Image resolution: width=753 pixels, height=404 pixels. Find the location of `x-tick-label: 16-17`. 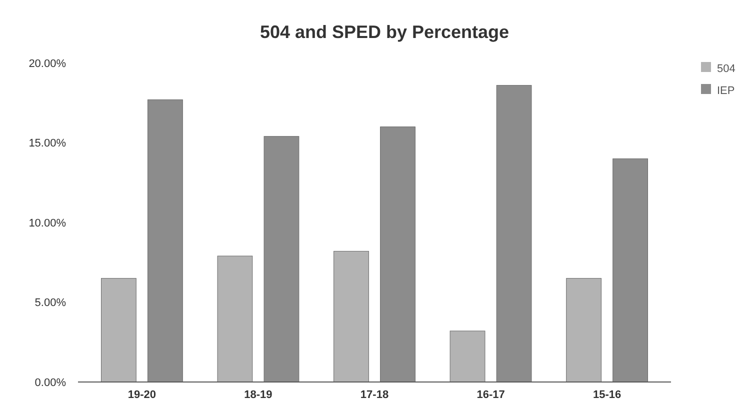

x-tick-label: 16-17 is located at coordinates (490, 395).